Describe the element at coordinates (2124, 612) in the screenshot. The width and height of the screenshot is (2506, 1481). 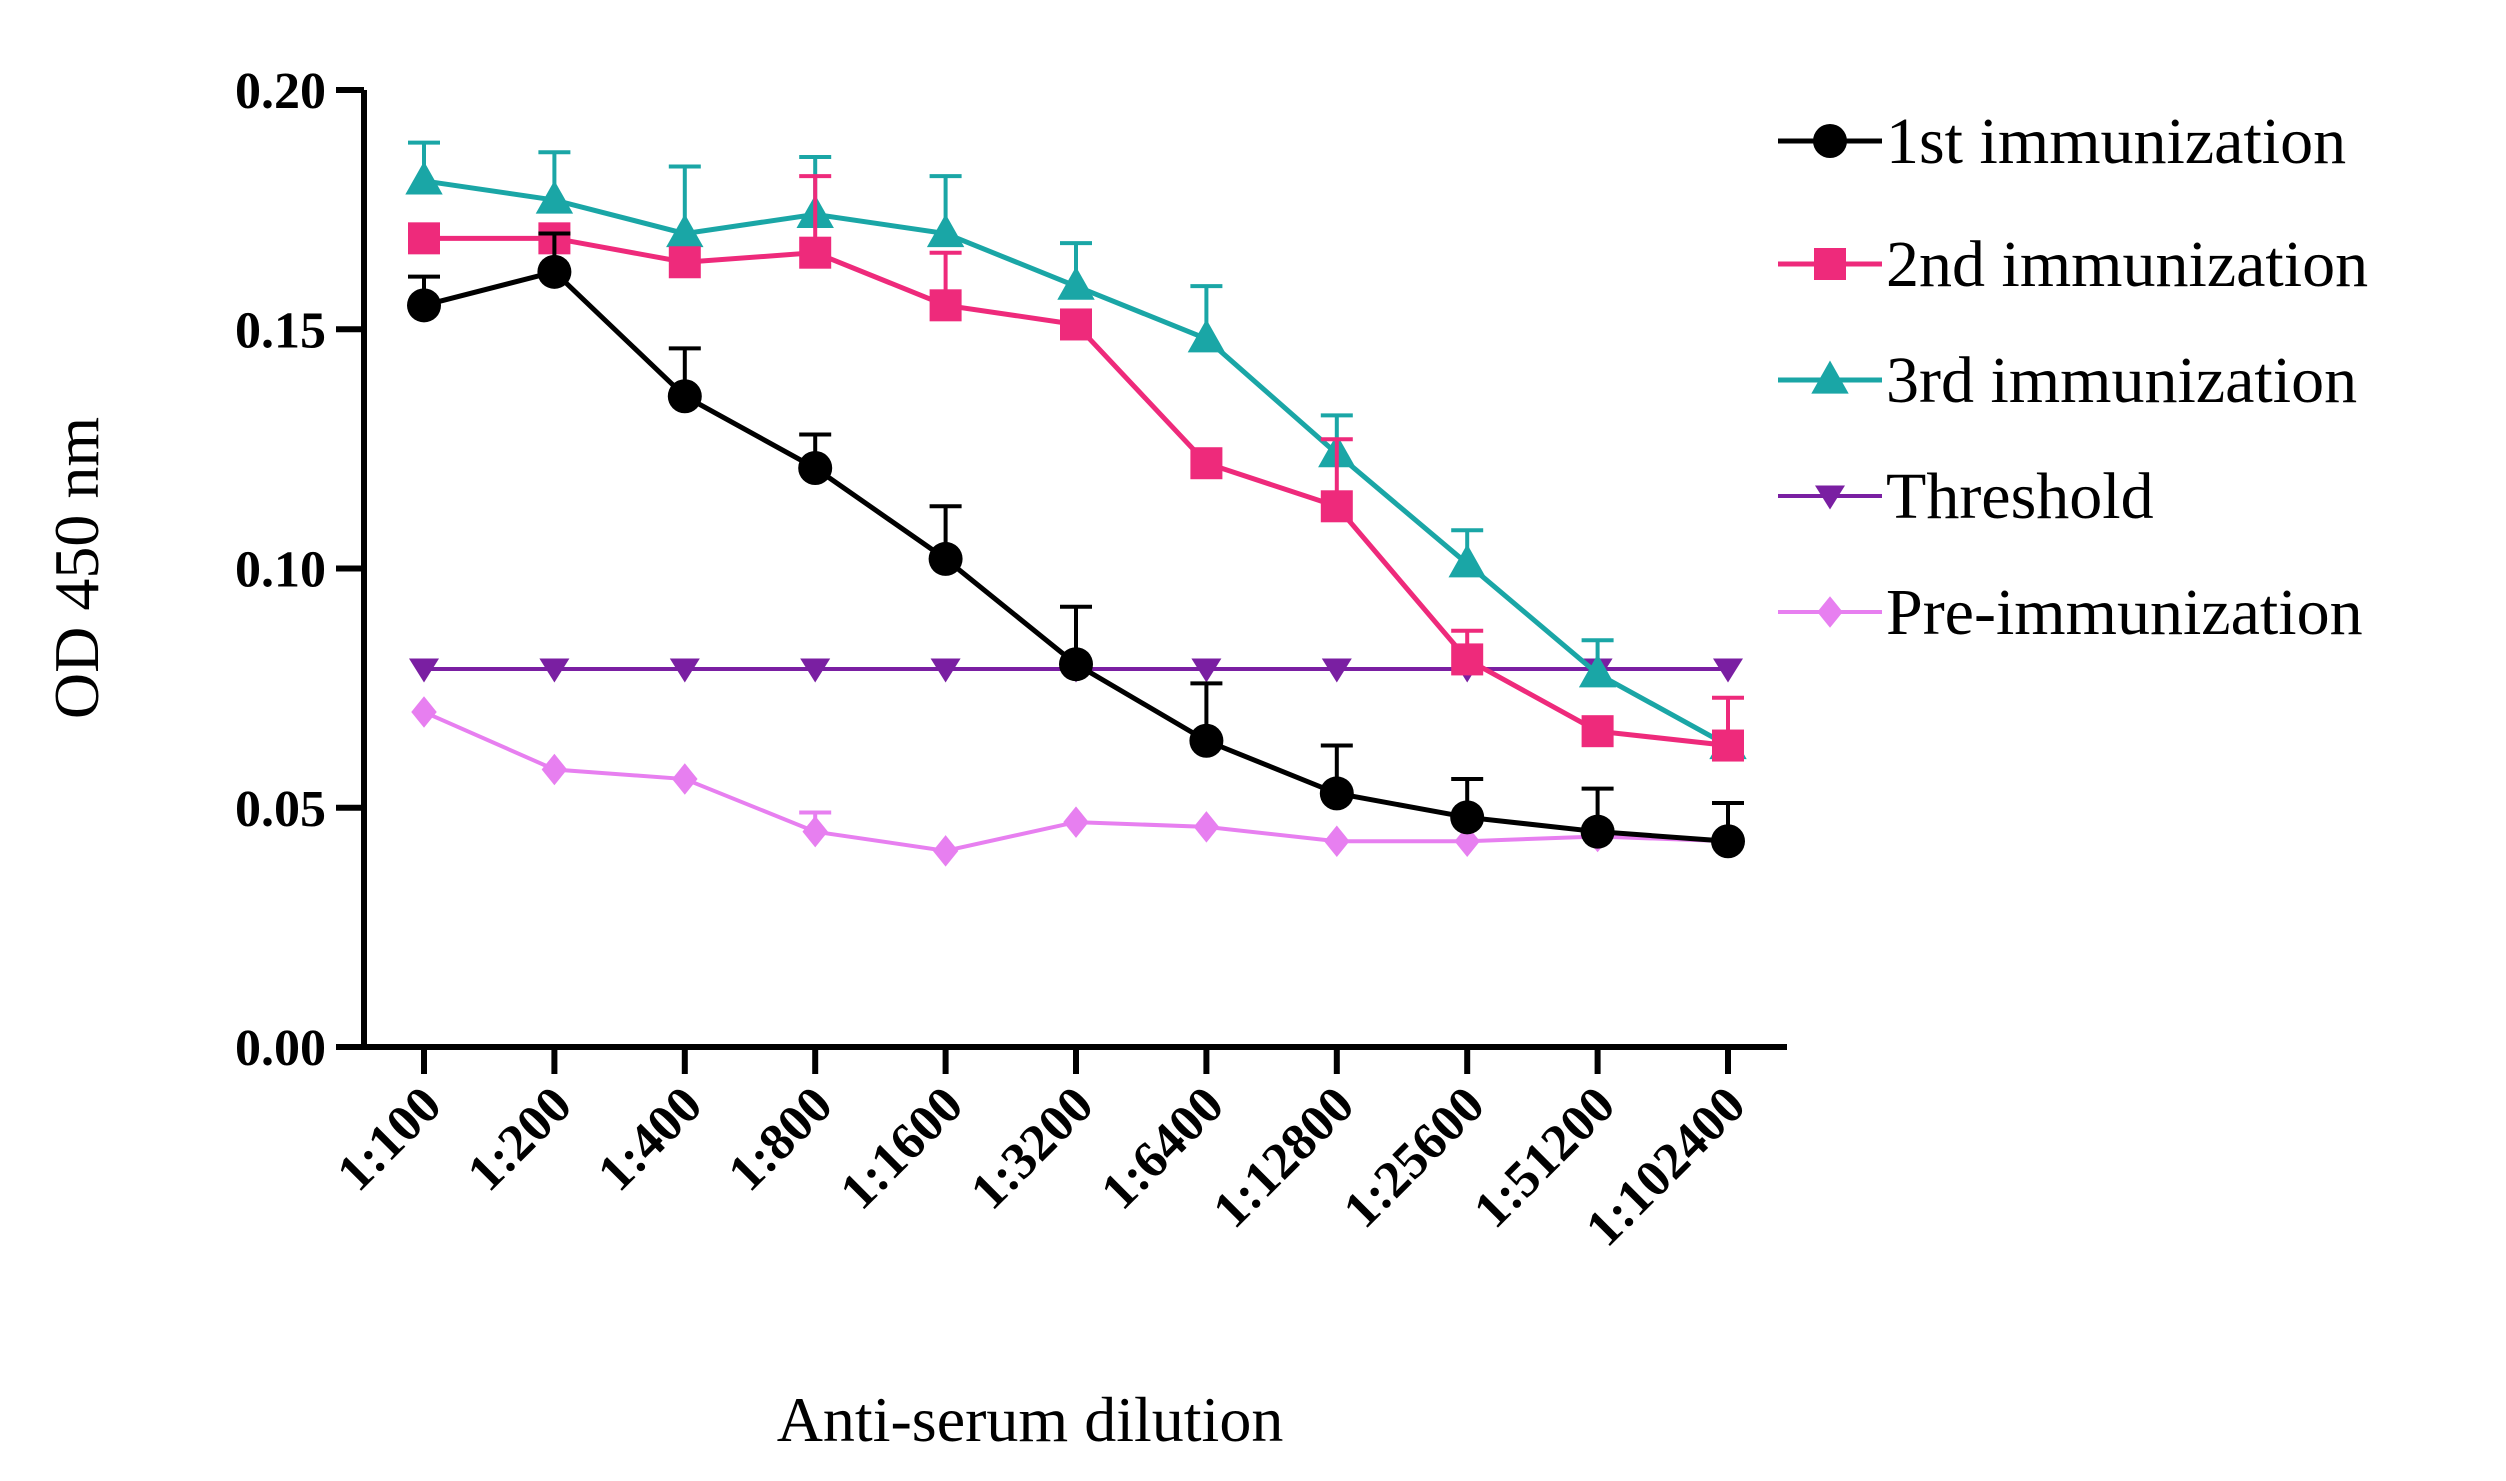
I see `legend-label: Pre-immunization` at that location.